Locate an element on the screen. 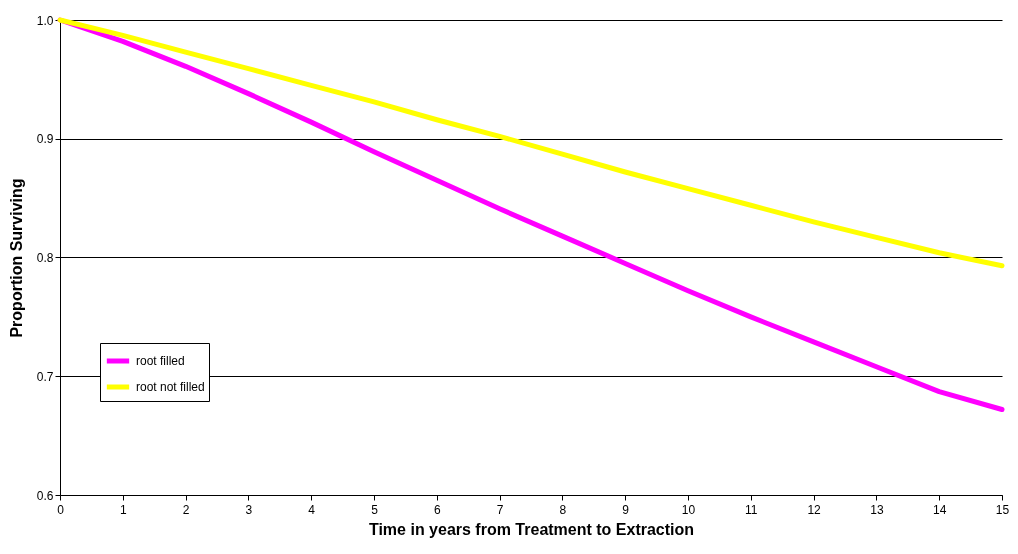 The width and height of the screenshot is (1018, 554). x-tick-label: 6 is located at coordinates (437, 509).